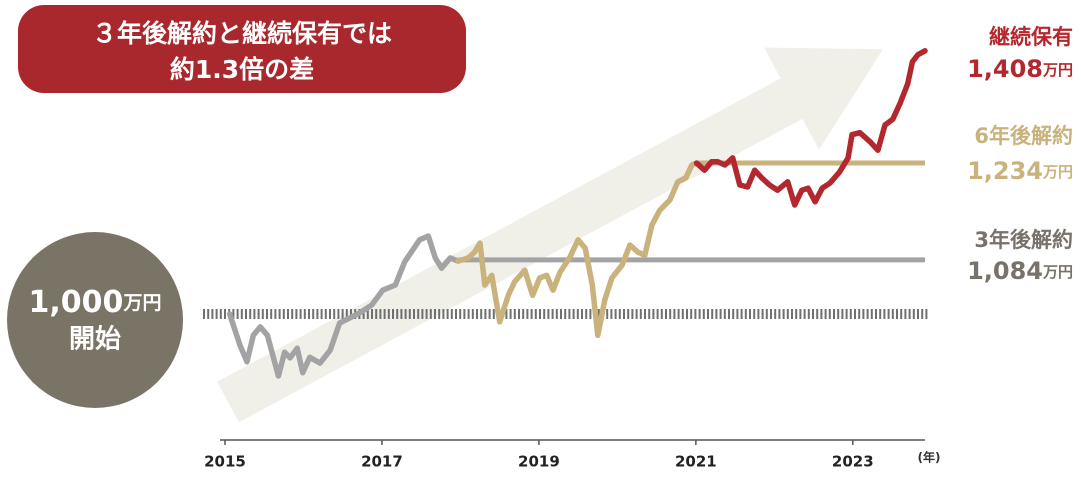  What do you see at coordinates (225, 462) in the screenshot?
I see `x-tick-label: 2015` at bounding box center [225, 462].